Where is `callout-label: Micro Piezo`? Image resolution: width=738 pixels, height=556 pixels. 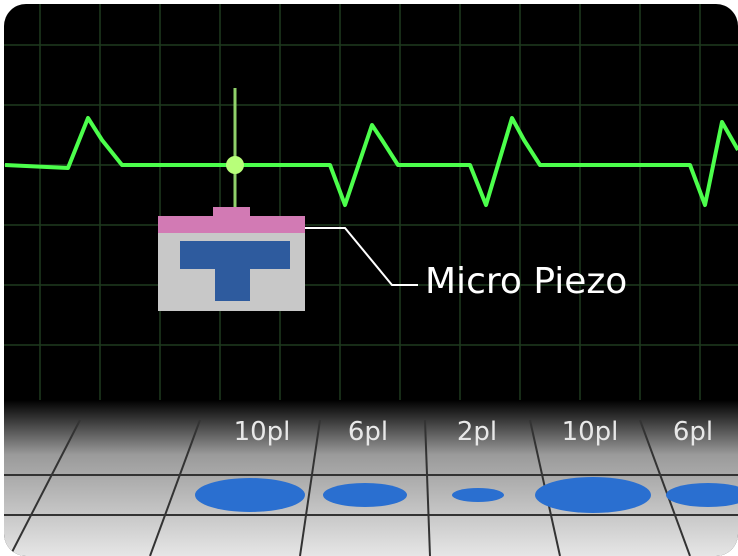 callout-label: Micro Piezo is located at coordinates (526, 281).